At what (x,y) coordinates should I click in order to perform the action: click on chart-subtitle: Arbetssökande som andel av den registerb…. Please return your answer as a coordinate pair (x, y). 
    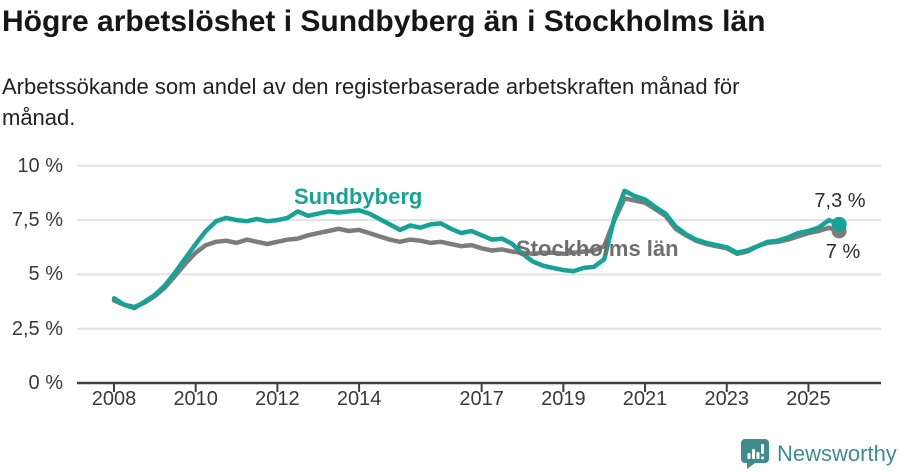
    Looking at the image, I should click on (371, 102).